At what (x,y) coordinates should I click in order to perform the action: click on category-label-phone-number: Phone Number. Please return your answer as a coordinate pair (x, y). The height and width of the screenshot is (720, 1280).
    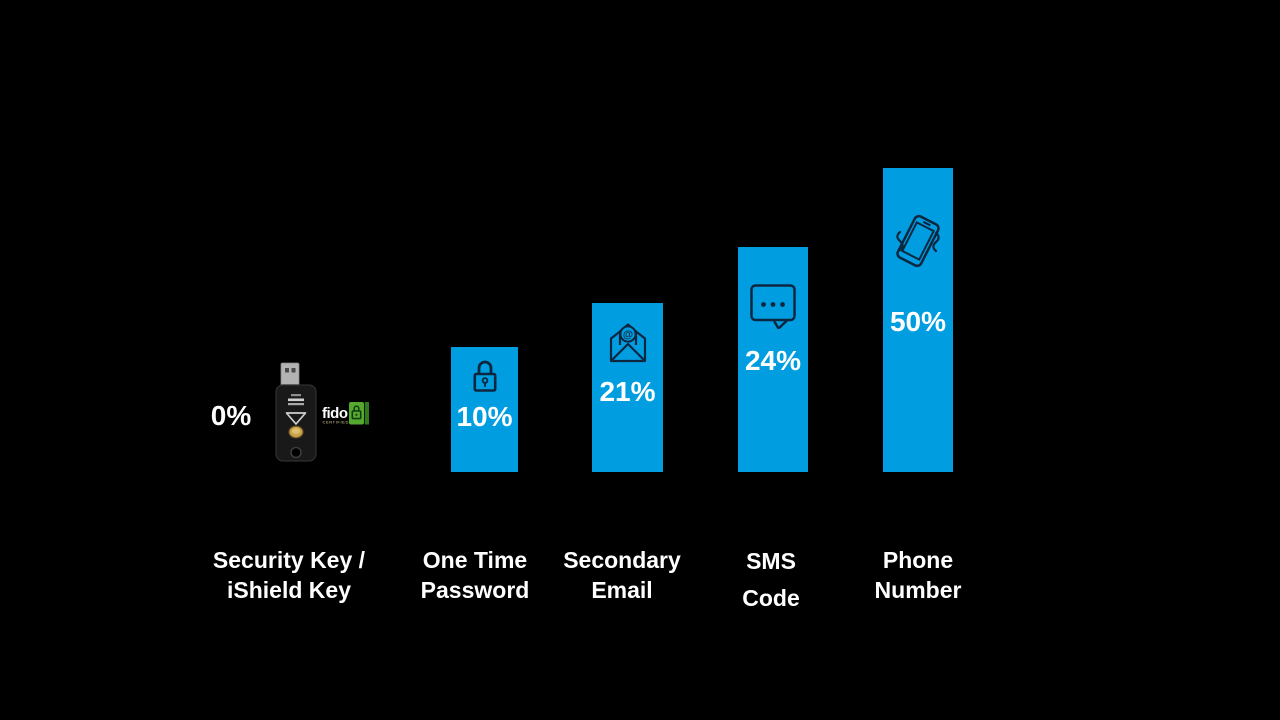
    Looking at the image, I should click on (918, 575).